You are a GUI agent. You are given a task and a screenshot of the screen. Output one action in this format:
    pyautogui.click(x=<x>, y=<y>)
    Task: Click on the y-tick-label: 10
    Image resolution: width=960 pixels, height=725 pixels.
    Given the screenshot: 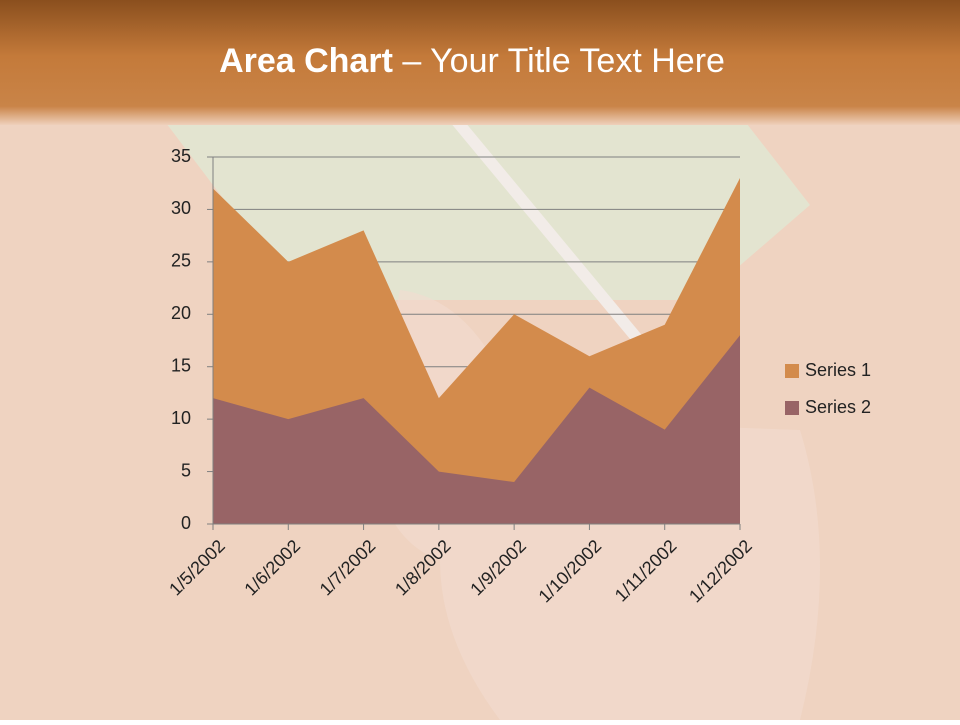 What is the action you would take?
    pyautogui.click(x=181, y=418)
    